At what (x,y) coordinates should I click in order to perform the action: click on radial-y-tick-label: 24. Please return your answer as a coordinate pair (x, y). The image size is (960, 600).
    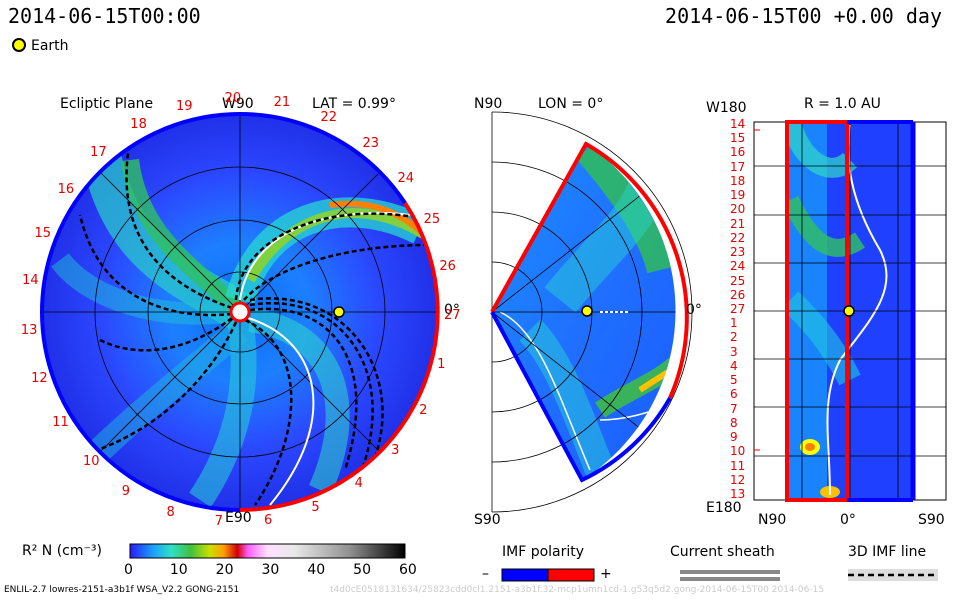
    Looking at the image, I should click on (738, 266).